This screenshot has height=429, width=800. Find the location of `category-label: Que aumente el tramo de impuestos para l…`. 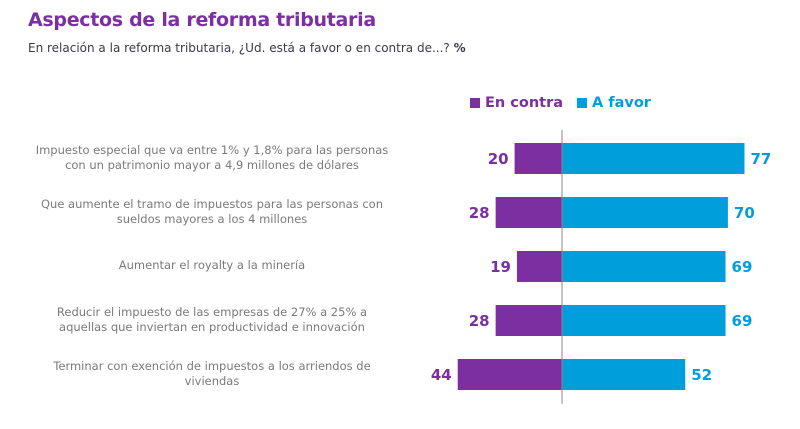

category-label: Que aumente el tramo de impuestos para l… is located at coordinates (212, 212).